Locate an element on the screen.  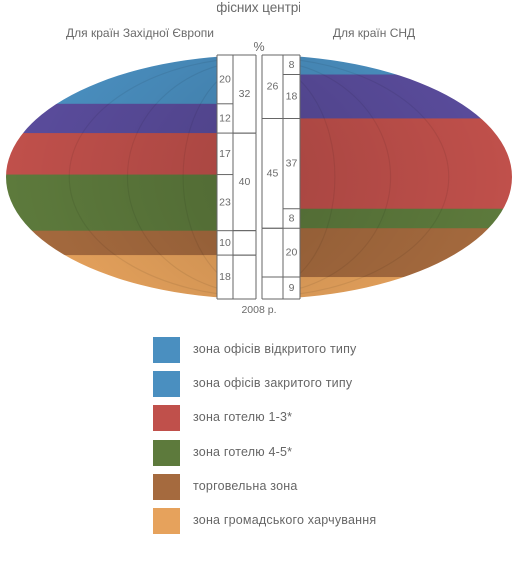
legend-label: зона офісів відкритого типу is located at coordinates (275, 349).